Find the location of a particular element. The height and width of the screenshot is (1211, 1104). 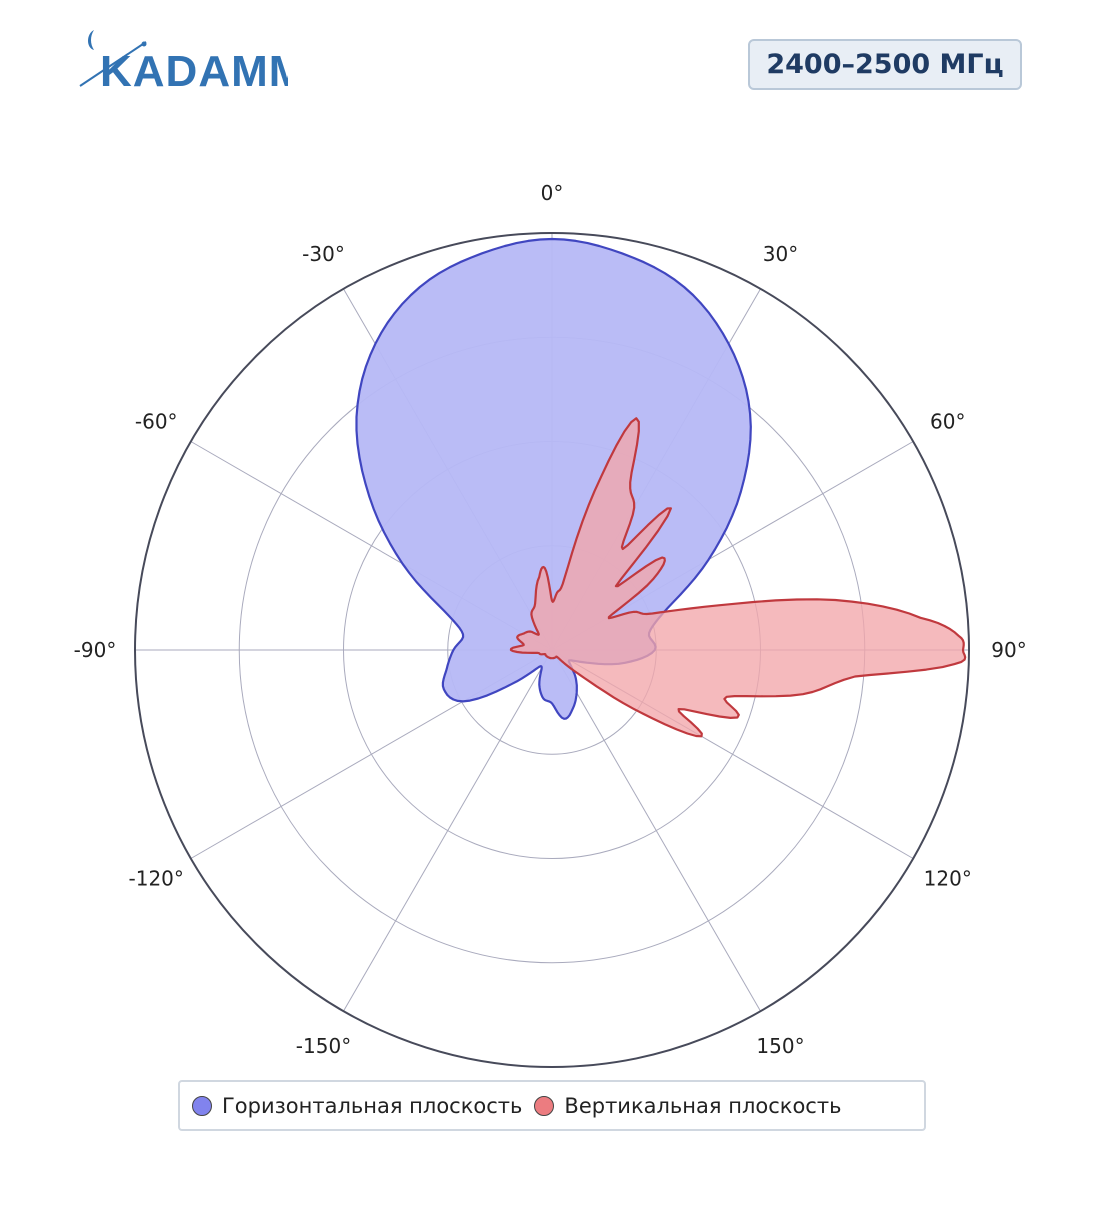

angular-tick-label: 30° is located at coordinates (780, 254).